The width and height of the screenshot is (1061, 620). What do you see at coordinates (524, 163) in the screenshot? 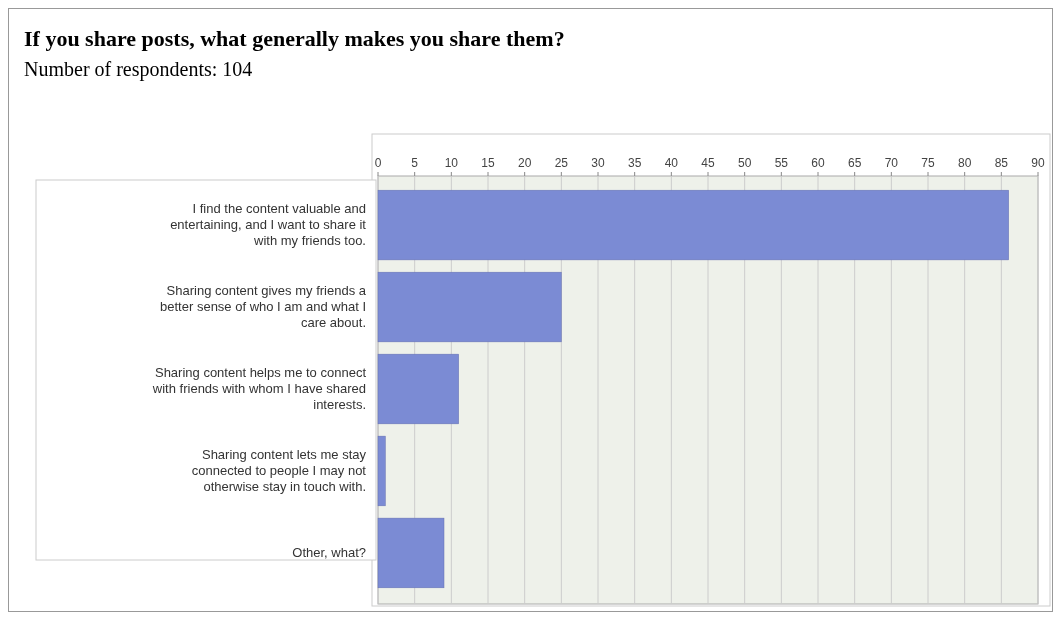
I see `x-tick-label: 20` at bounding box center [524, 163].